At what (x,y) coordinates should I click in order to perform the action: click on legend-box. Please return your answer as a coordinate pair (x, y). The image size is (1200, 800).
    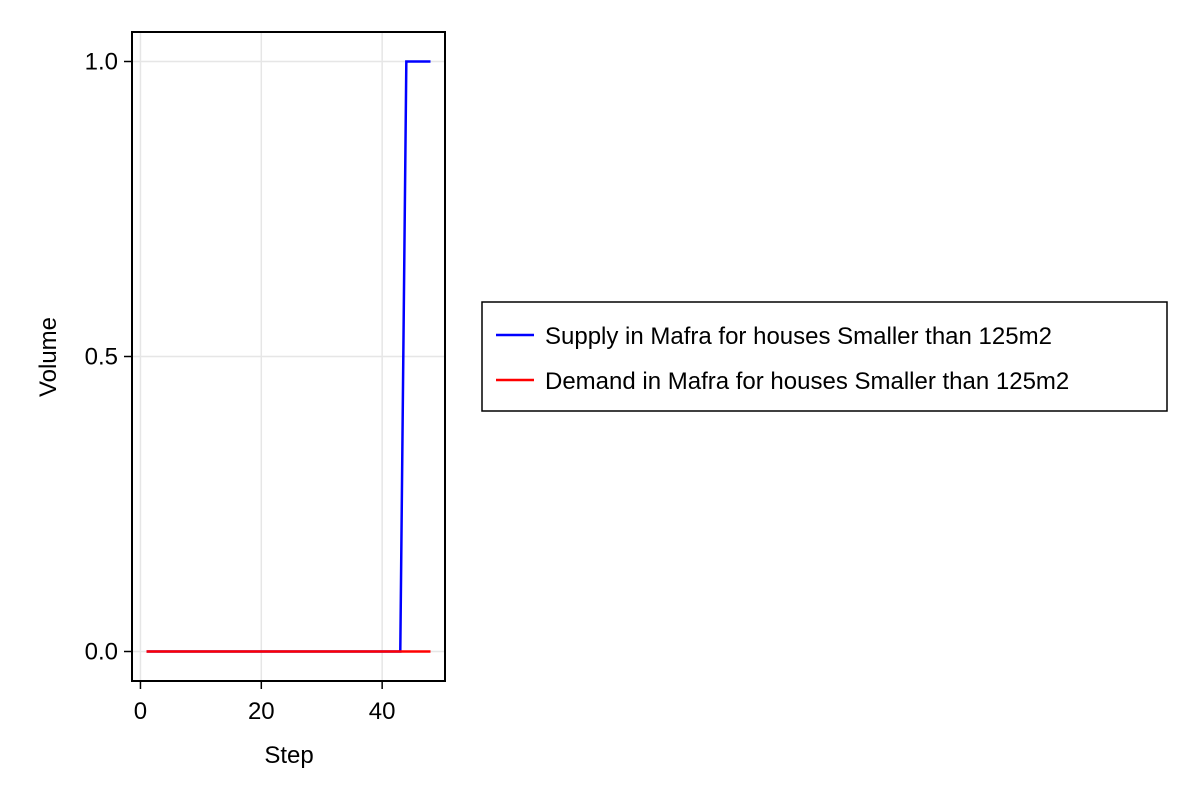
    Looking at the image, I should click on (824, 356).